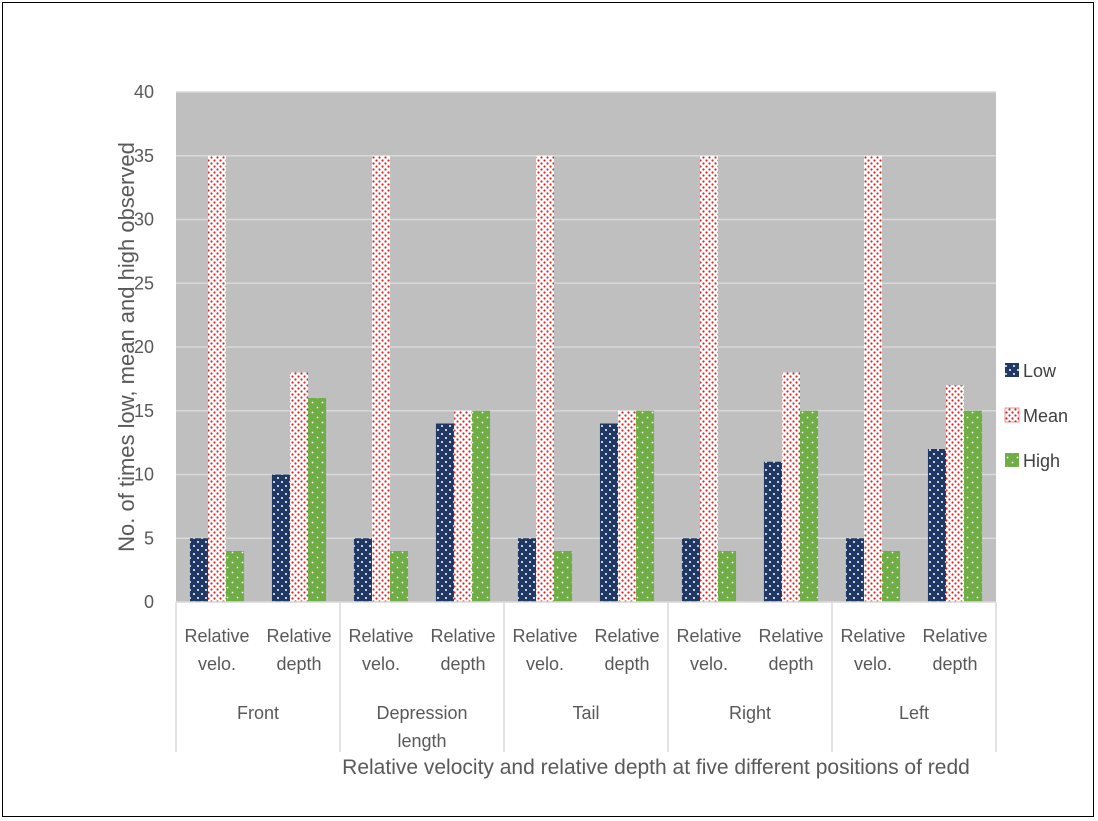  Describe the element at coordinates (585, 713) in the screenshot. I see `x-group-label: Tail` at that location.